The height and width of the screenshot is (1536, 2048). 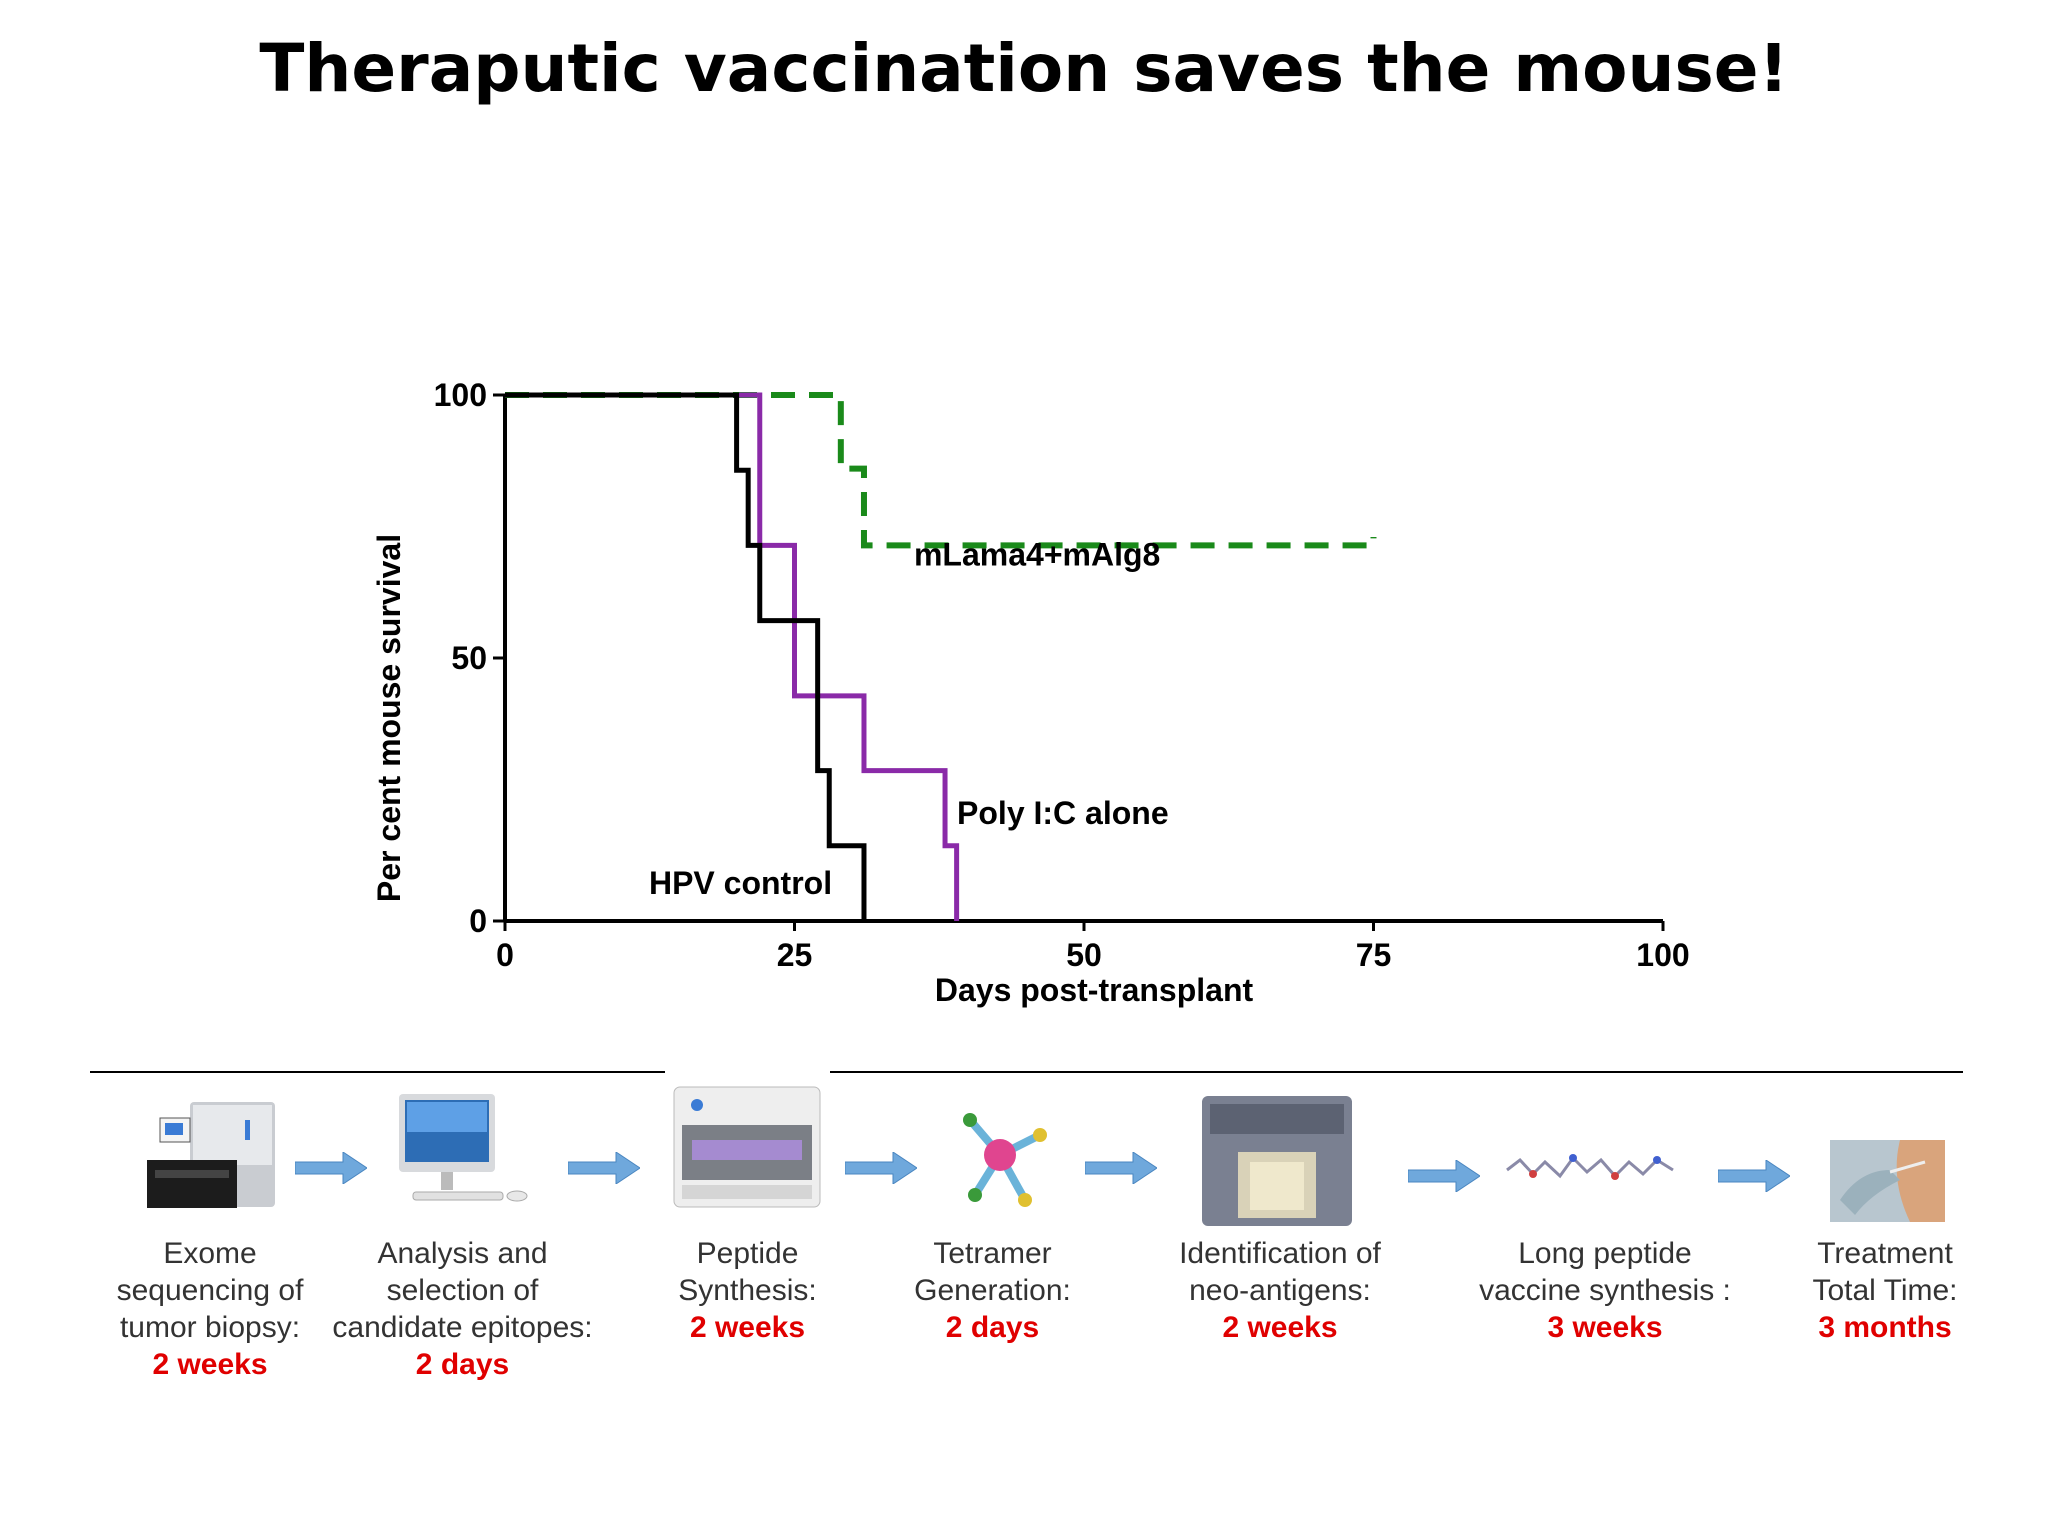 What do you see at coordinates (1590, 1170) in the screenshot?
I see `peptide-chain-icon` at bounding box center [1590, 1170].